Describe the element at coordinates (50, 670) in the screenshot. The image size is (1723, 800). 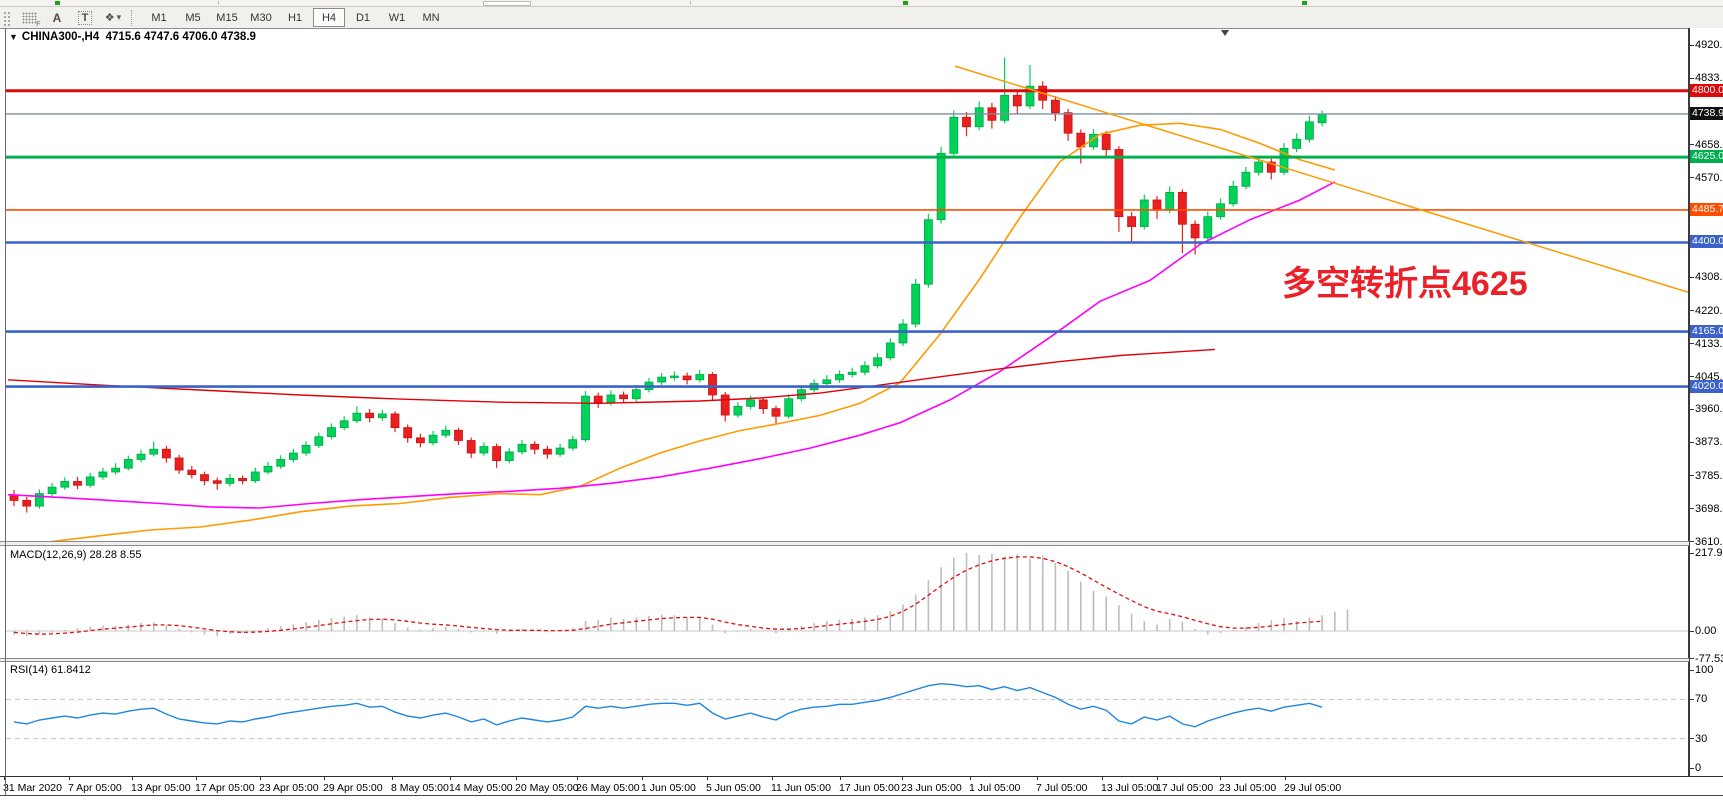
I see `rsi-label: RSI(14) 61.8412` at that location.